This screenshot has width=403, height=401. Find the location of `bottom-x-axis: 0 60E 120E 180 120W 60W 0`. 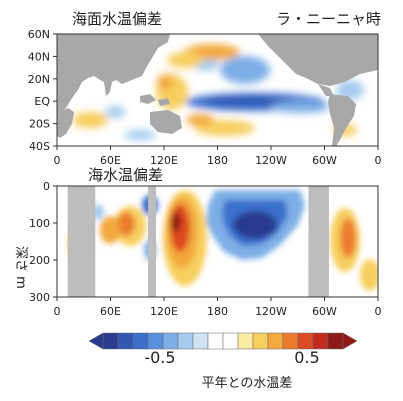

bottom-x-axis: 0 60E 120E 180 120W 60W 0 is located at coordinates (218, 307).